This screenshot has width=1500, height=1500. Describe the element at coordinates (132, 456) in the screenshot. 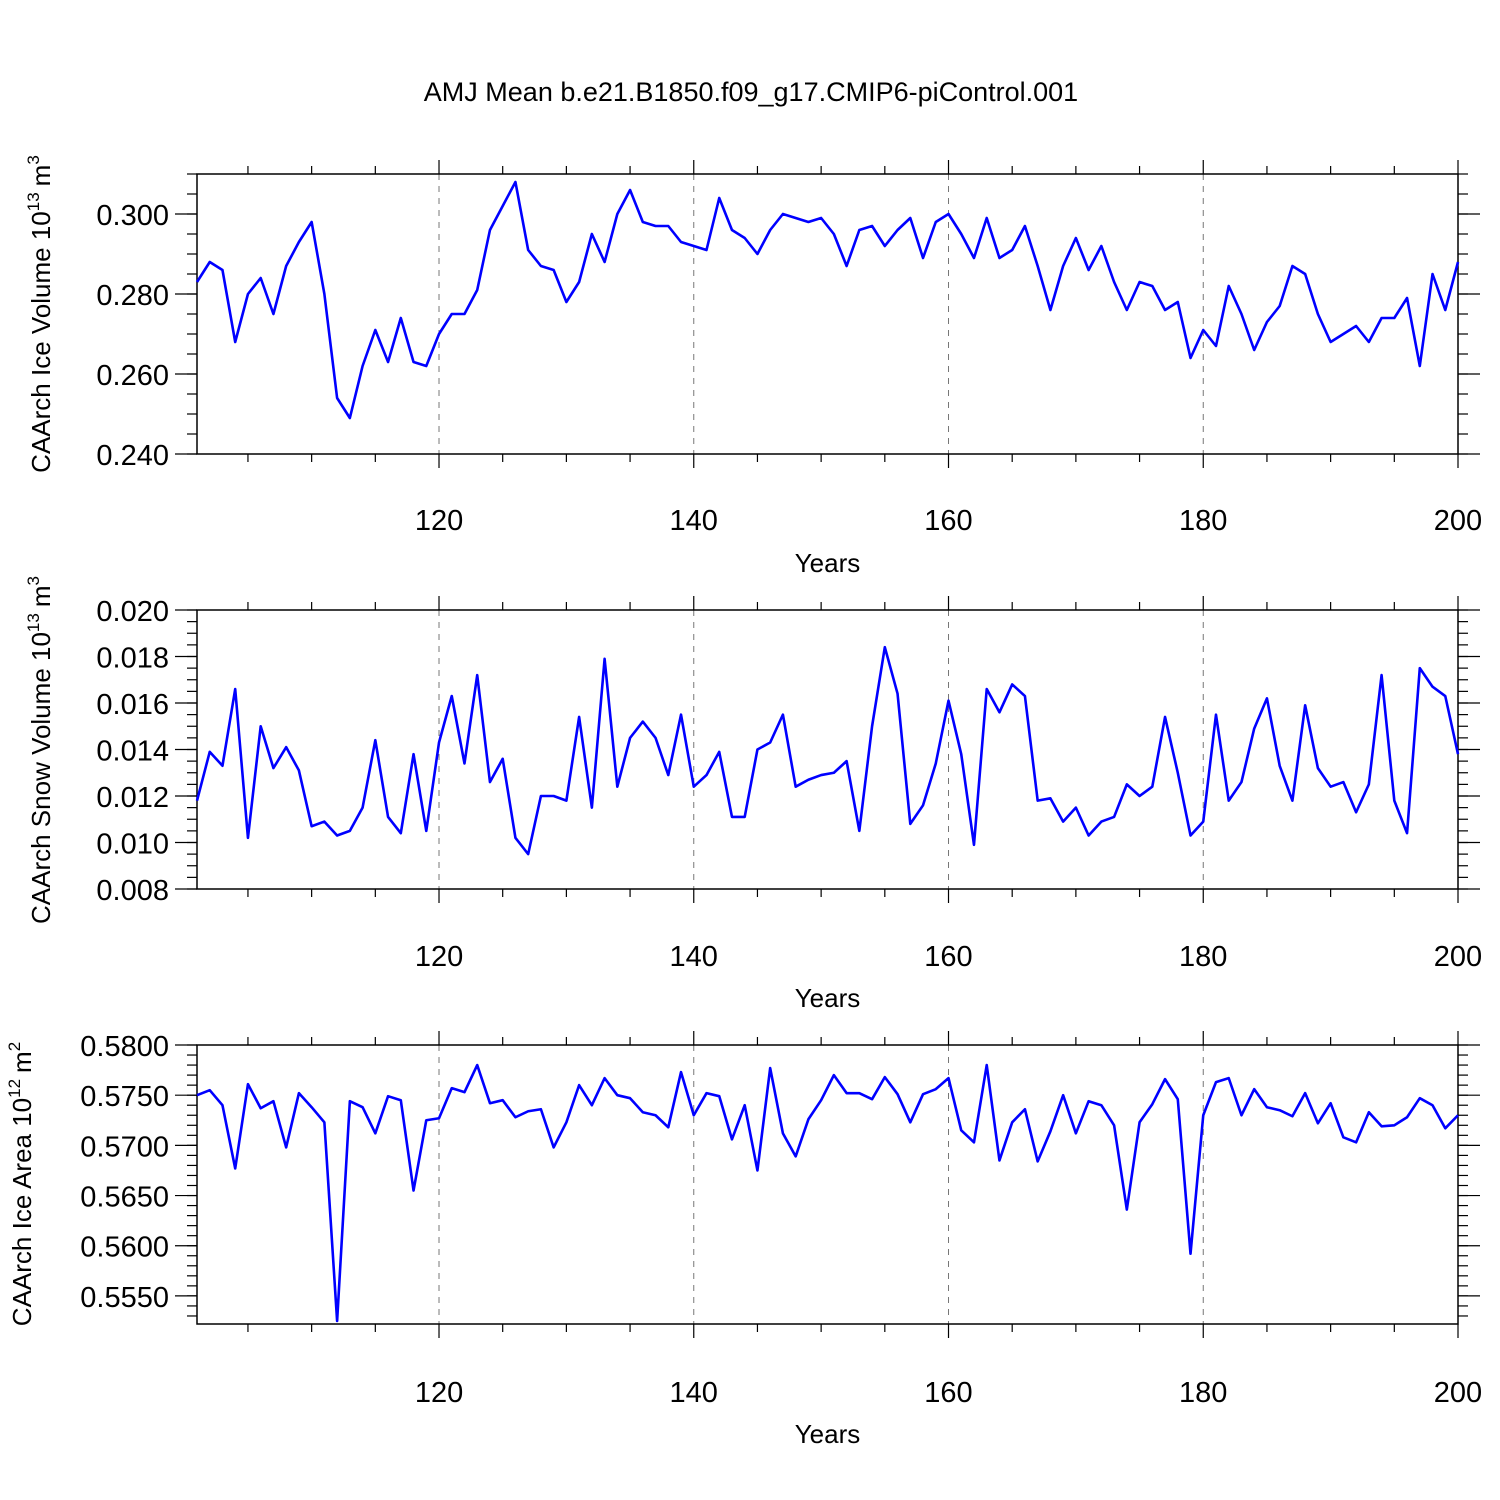

I see `y-tick-label: 0.240` at that location.